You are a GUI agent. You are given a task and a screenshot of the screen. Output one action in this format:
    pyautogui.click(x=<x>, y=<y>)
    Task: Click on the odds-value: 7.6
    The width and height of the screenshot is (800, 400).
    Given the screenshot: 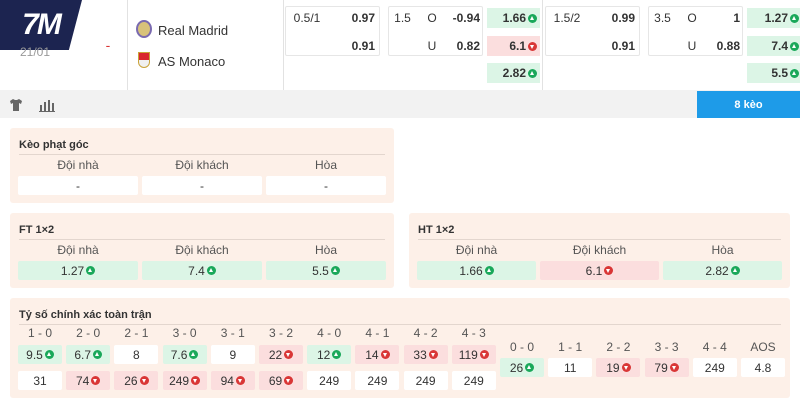 What is the action you would take?
    pyautogui.click(x=179, y=354)
    